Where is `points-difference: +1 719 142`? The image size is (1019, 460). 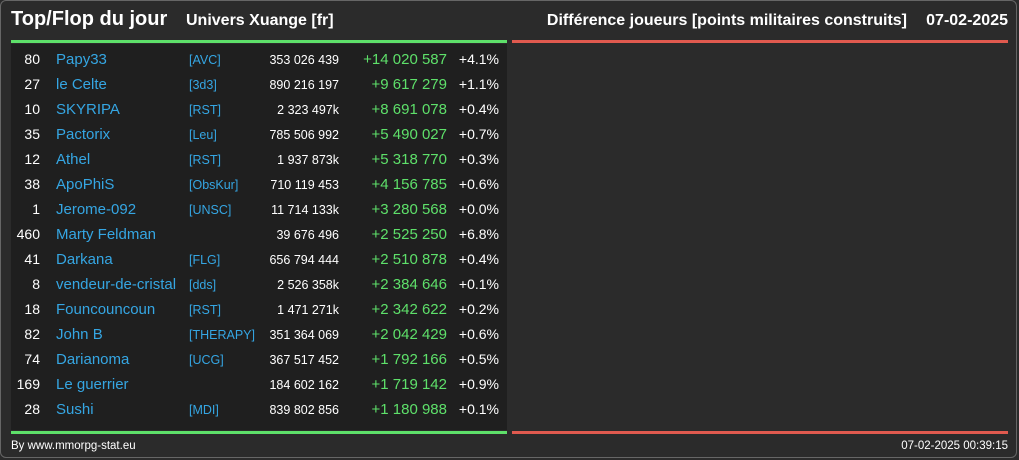
points-difference: +1 719 142 is located at coordinates (409, 384).